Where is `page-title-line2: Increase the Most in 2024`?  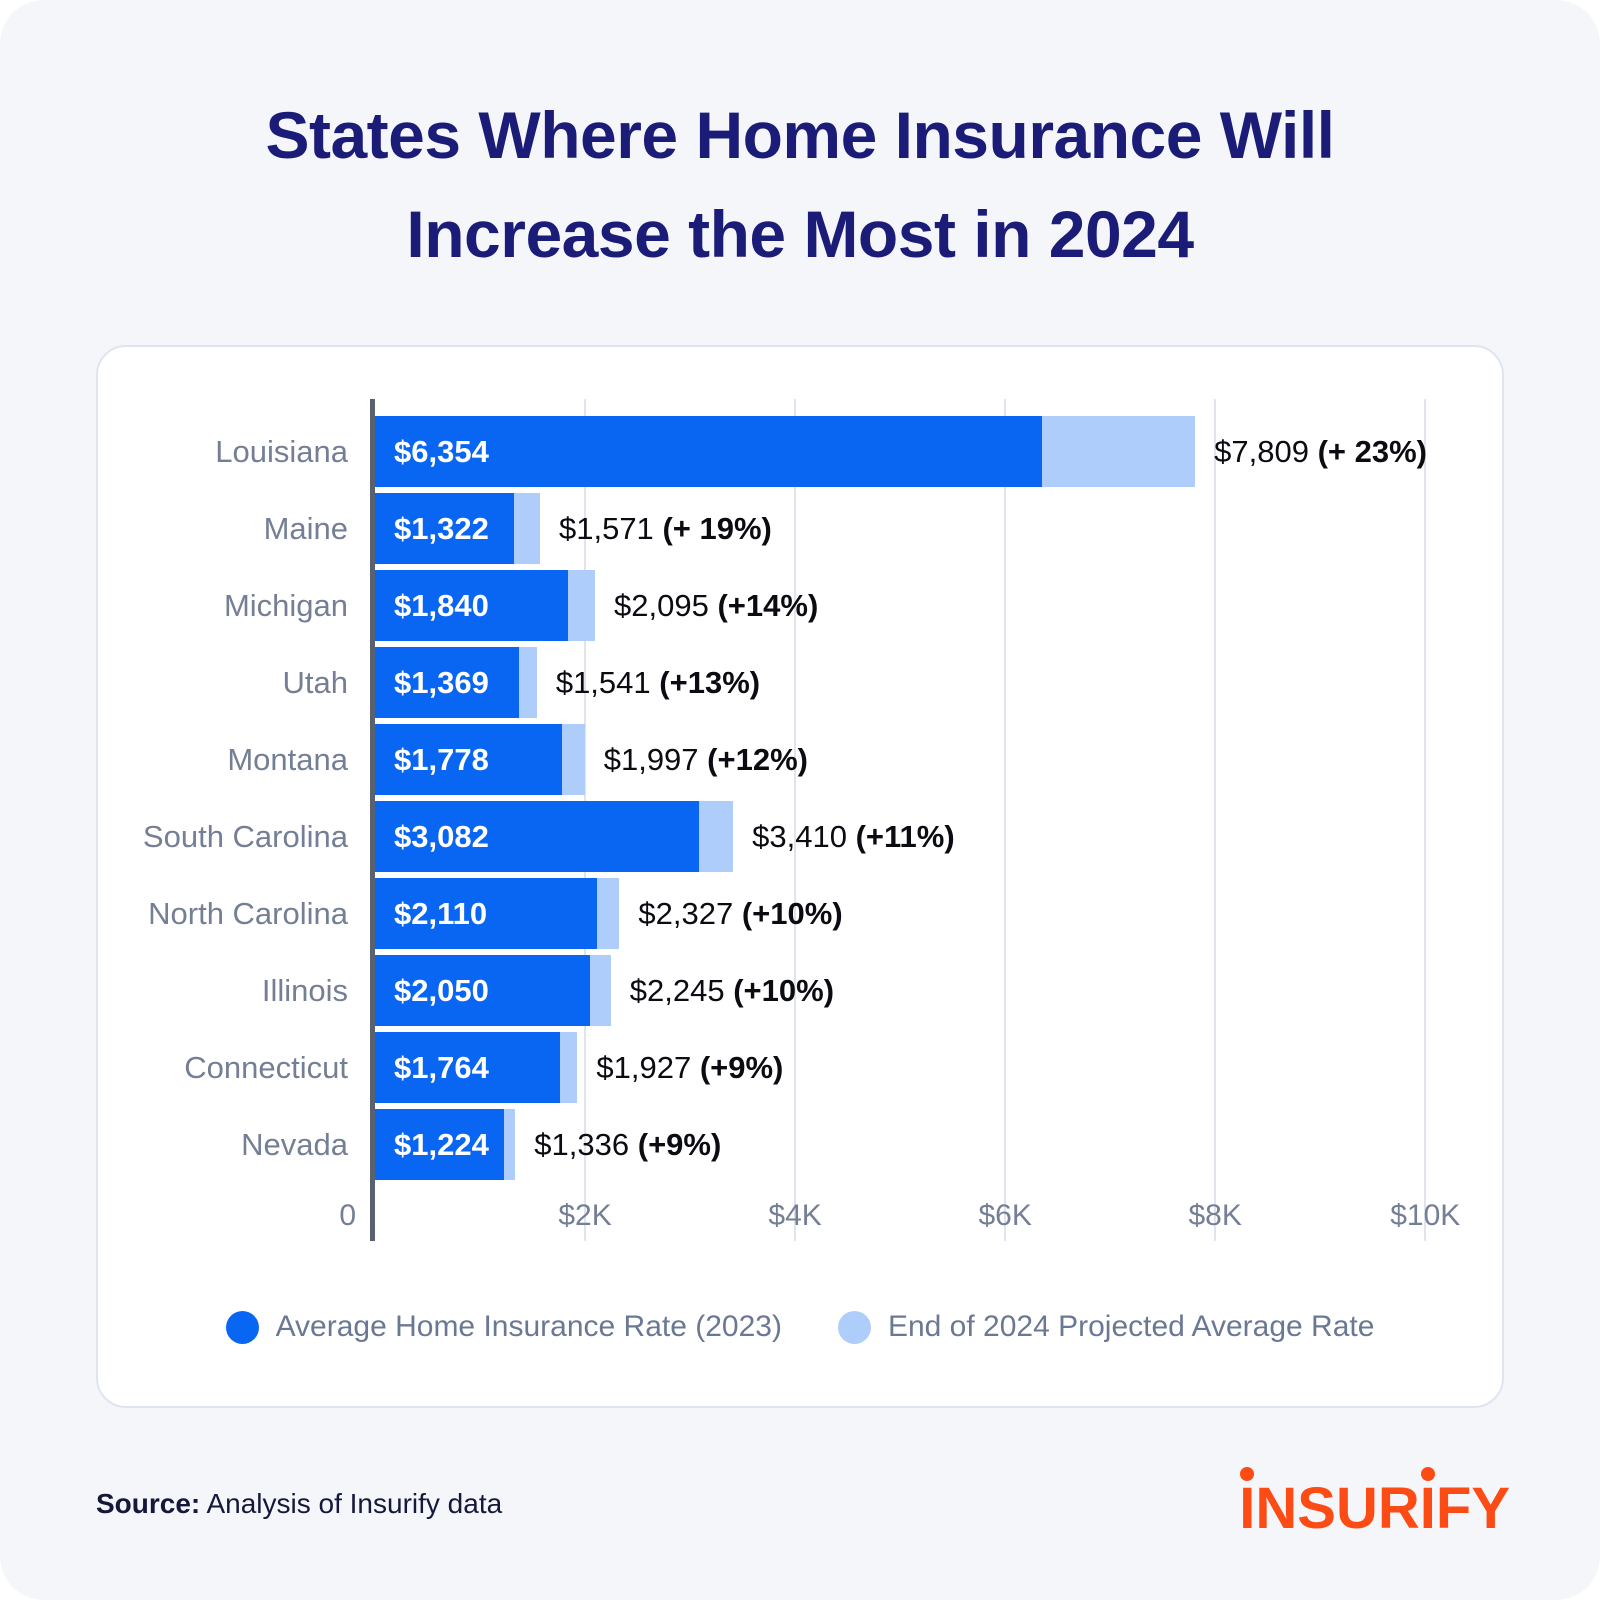
page-title-line2: Increase the Most in 2024 is located at coordinates (800, 234).